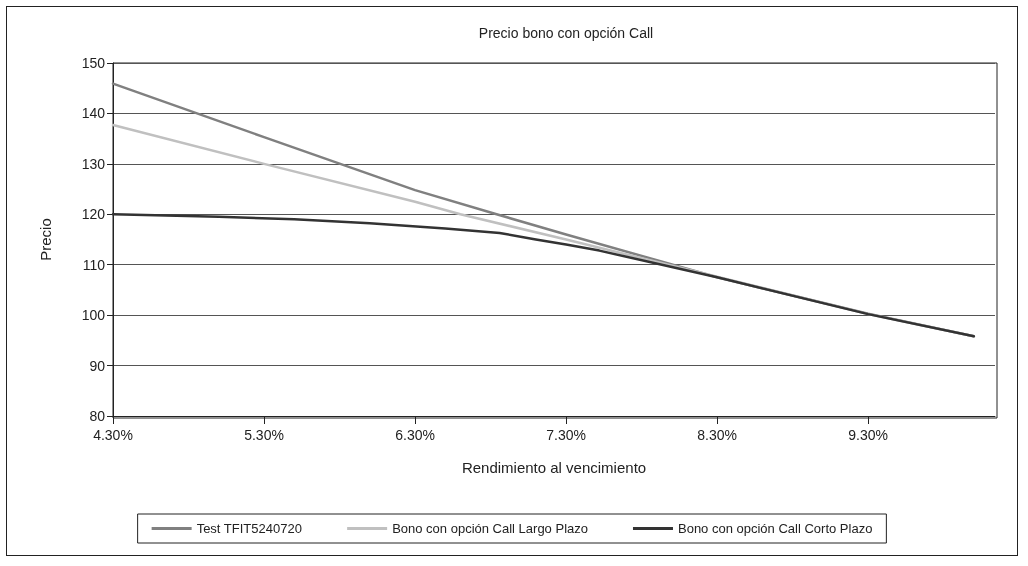  Describe the element at coordinates (554, 467) in the screenshot. I see `x-axis-title: Rendimiento al vencimiento` at that location.